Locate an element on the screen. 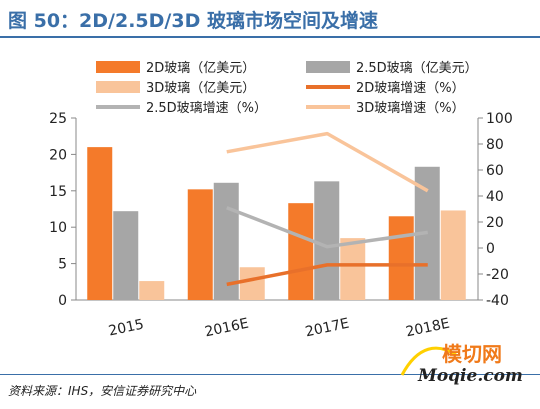  watermark-main: 模切网 is located at coordinates (472, 354).